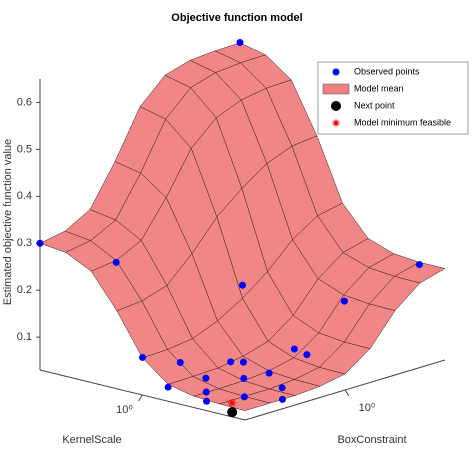  Describe the element at coordinates (8, 222) in the screenshot. I see `z-axis-label: Estimated objective function value` at that location.